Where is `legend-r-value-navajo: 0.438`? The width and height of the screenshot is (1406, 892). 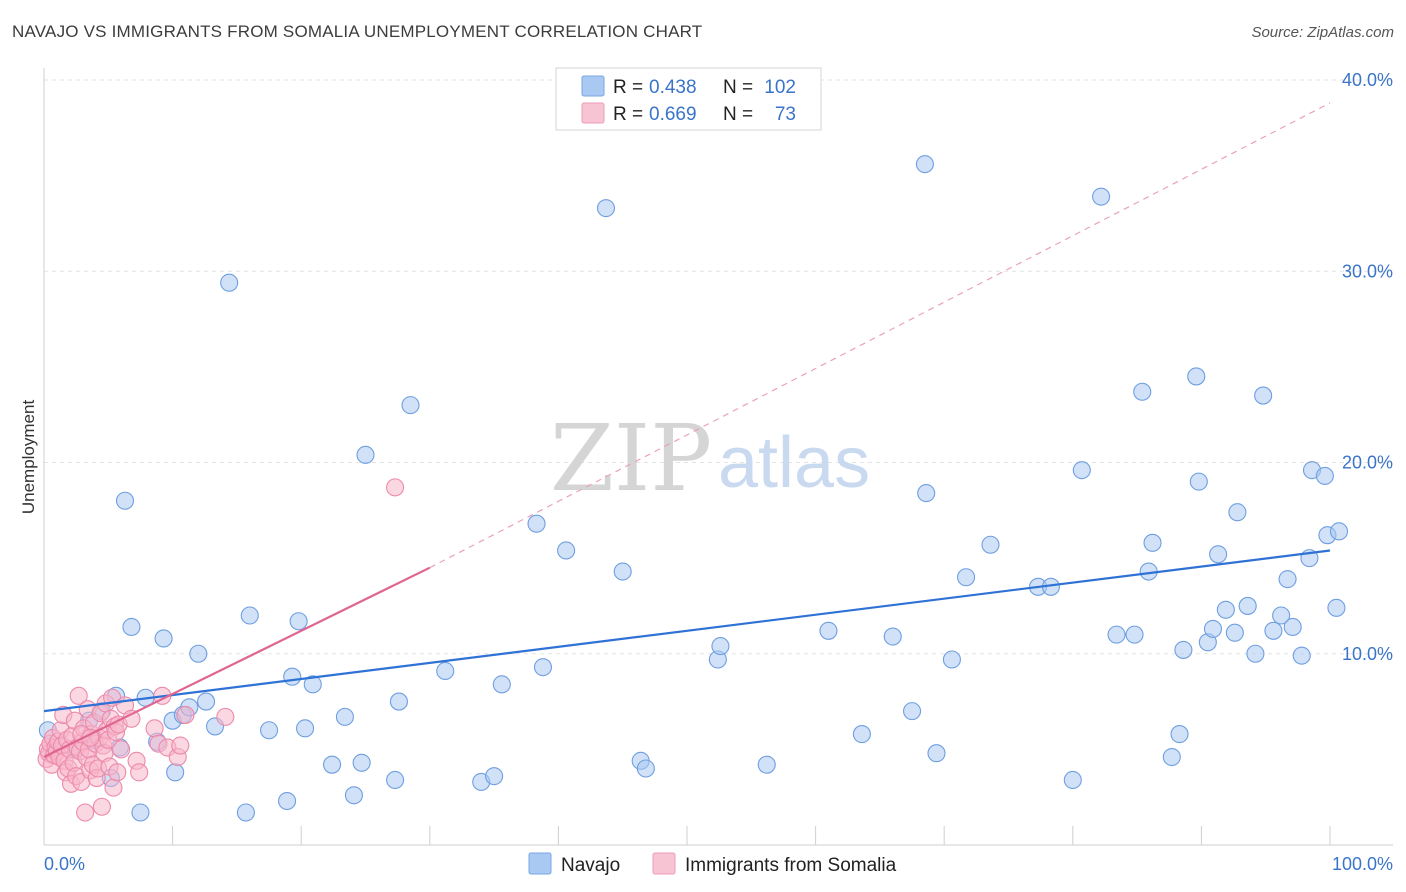 legend-r-value-navajo: 0.438 is located at coordinates (673, 87).